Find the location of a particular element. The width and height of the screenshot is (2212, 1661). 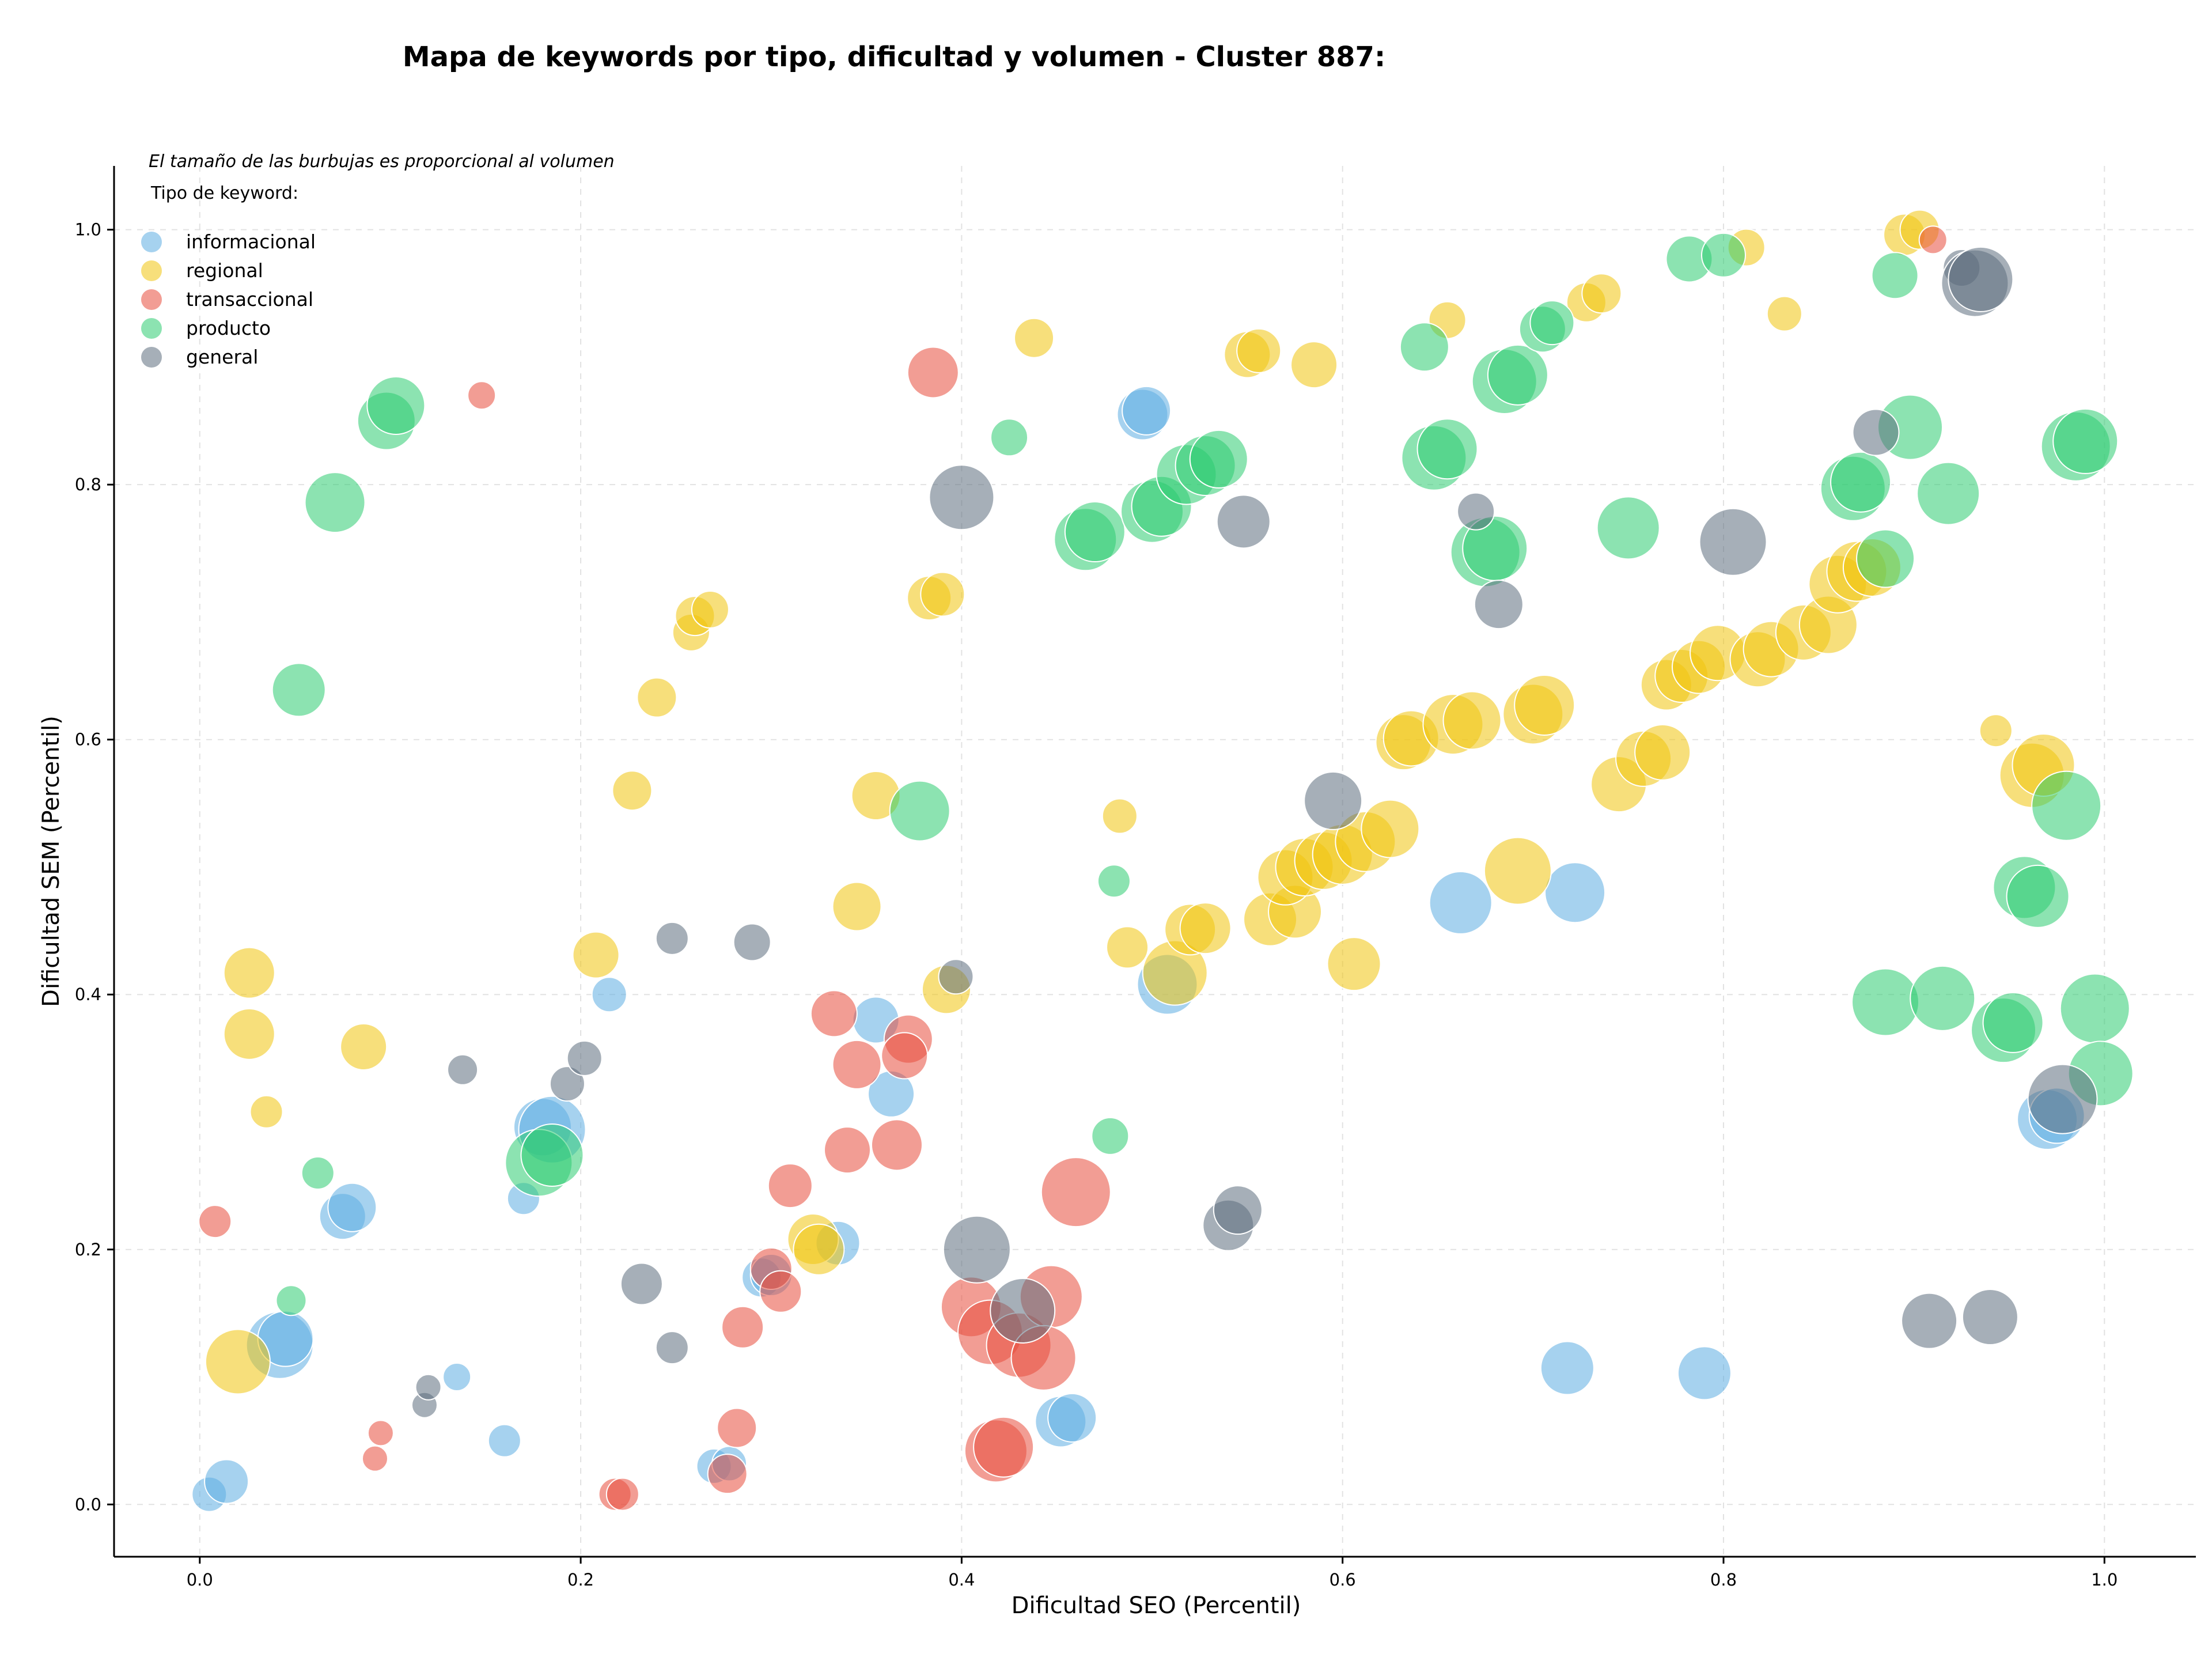

x-tick-label: 0.6 is located at coordinates (1343, 1580).